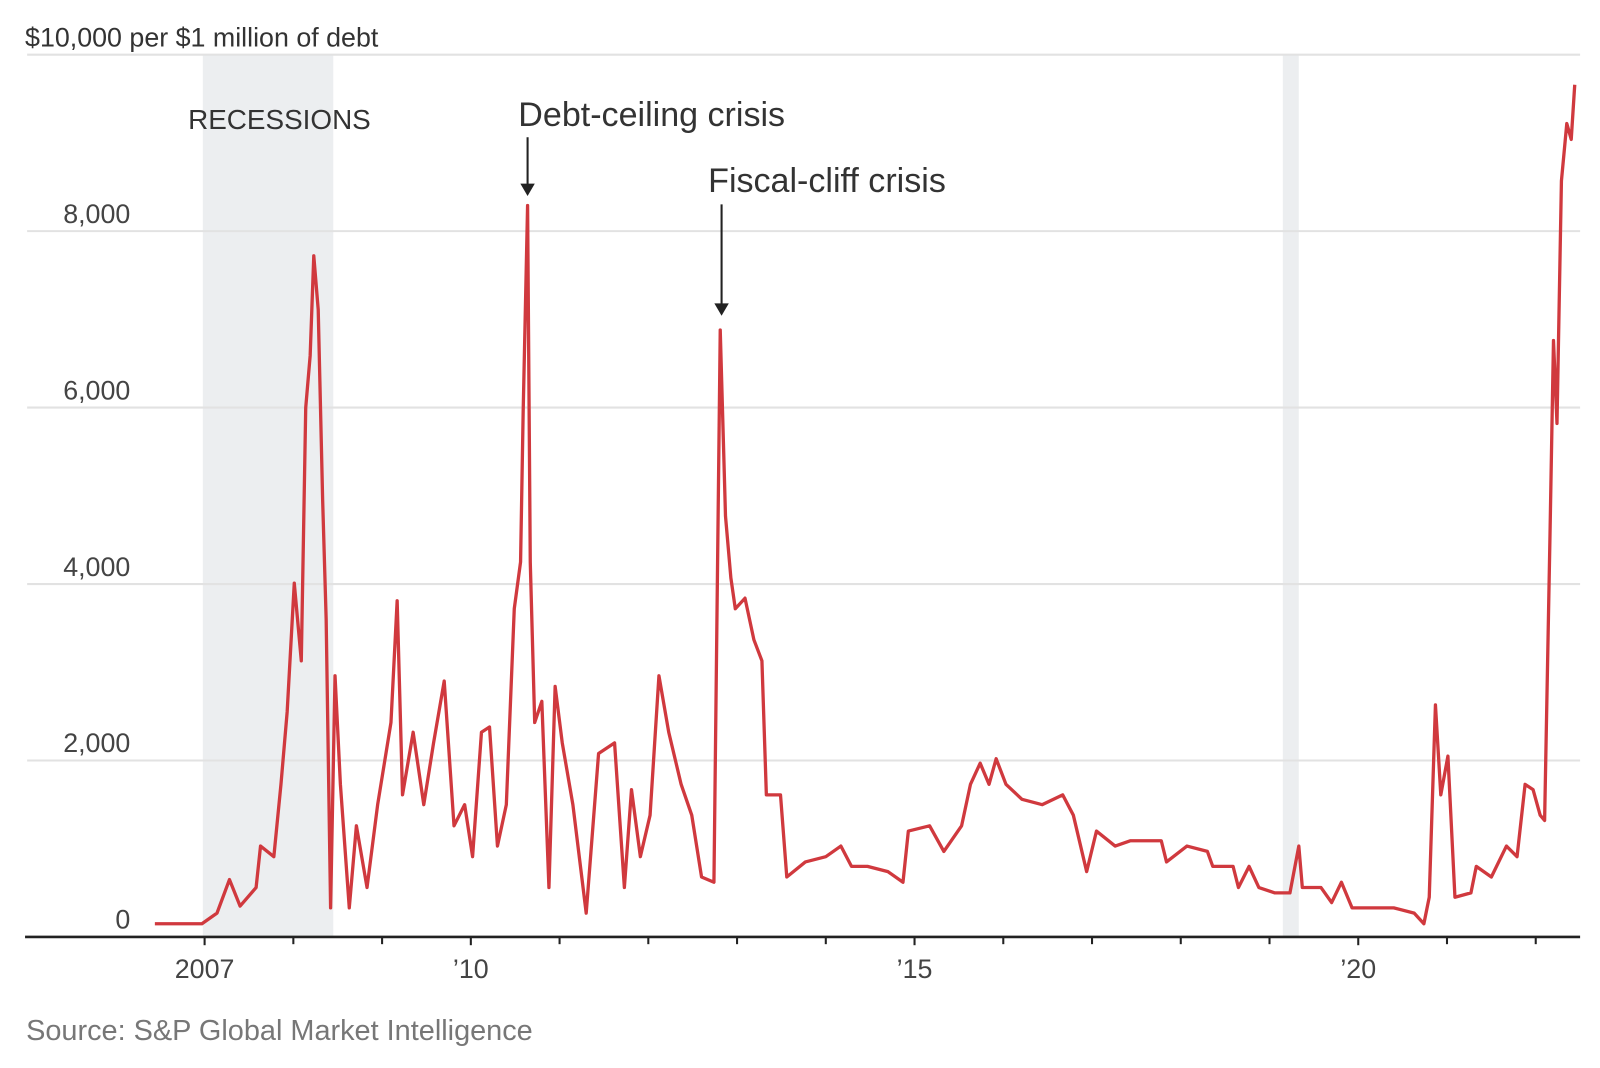 Image resolution: width=1600 pixels, height=1068 pixels. Describe the element at coordinates (651, 115) in the screenshot. I see `annotation-text: Debt-ceiling crisis` at that location.